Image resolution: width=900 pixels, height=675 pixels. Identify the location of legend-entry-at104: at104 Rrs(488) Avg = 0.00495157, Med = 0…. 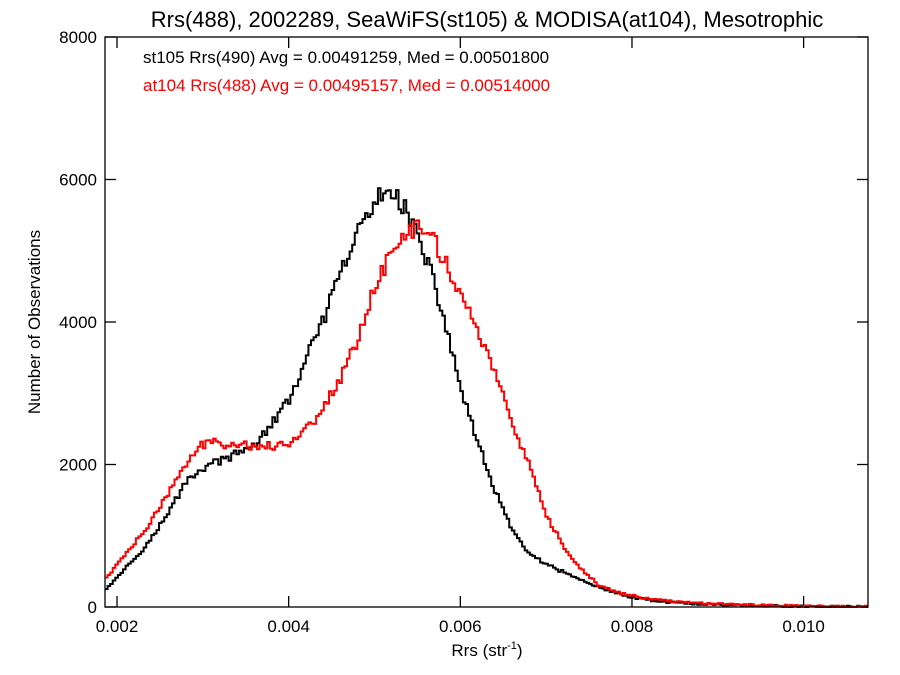
(346, 85).